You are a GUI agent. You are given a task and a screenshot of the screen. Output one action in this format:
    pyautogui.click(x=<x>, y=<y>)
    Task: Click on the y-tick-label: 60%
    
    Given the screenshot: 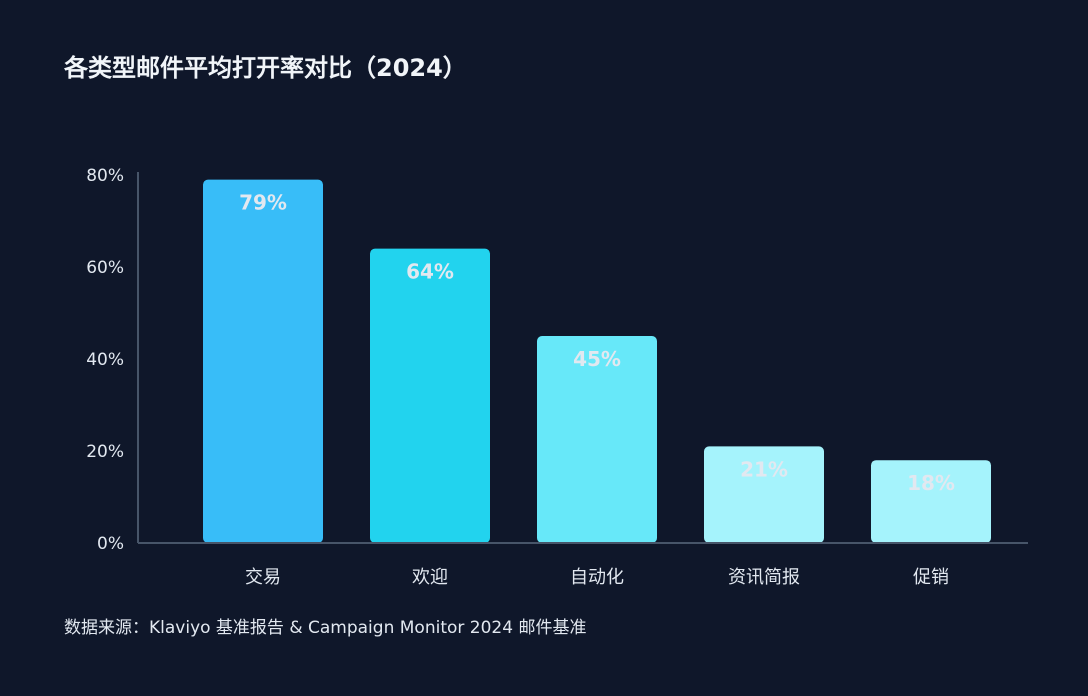 What is the action you would take?
    pyautogui.click(x=105, y=268)
    